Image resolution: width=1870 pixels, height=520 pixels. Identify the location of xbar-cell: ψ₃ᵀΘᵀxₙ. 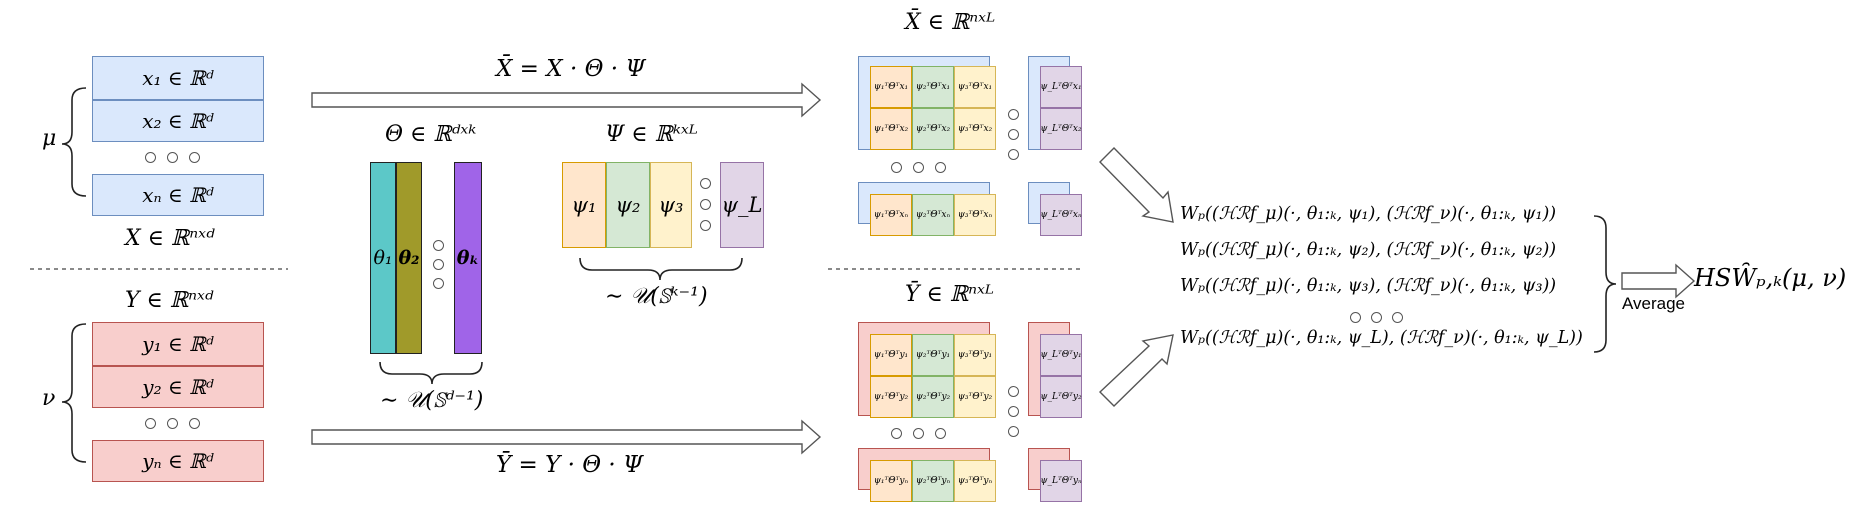
(975, 215).